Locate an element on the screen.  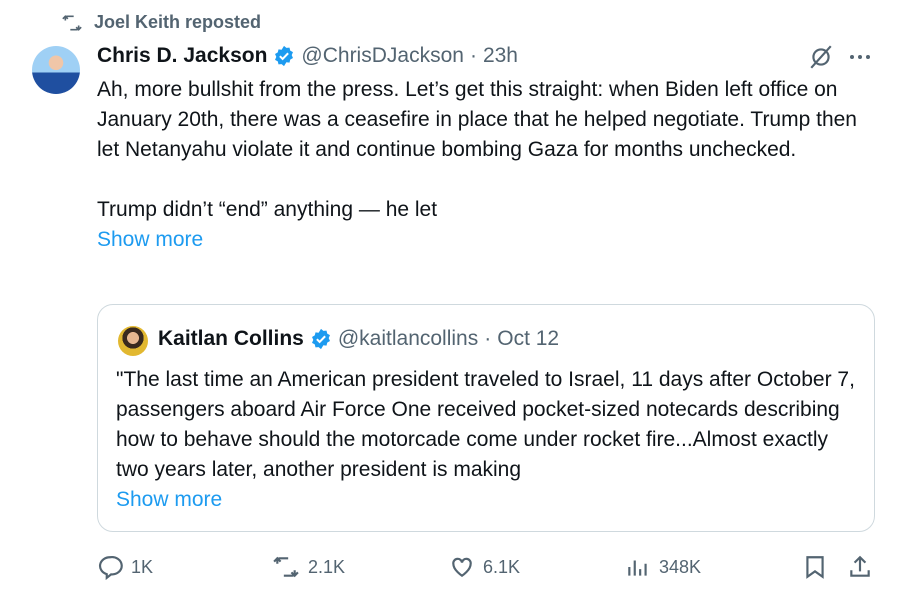
like-count: 6.1K is located at coordinates (502, 566).